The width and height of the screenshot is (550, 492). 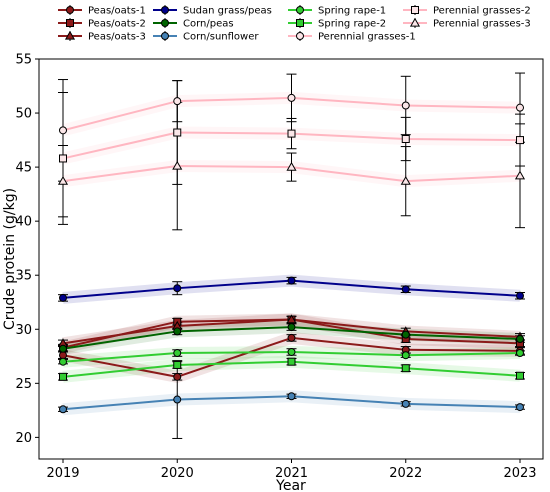 I want to click on x-axis-label: Year, so click(x=290, y=485).